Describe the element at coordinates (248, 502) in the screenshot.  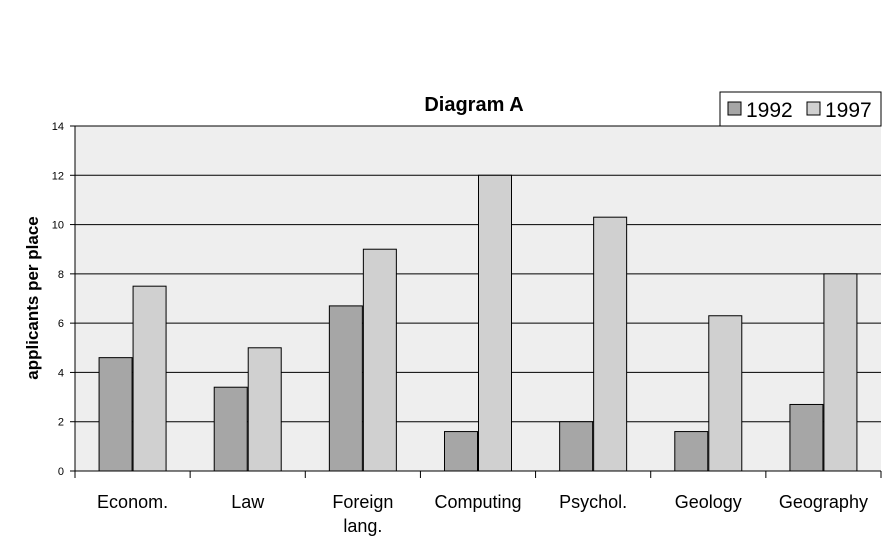
I see `x-tick-label-1: Law` at that location.